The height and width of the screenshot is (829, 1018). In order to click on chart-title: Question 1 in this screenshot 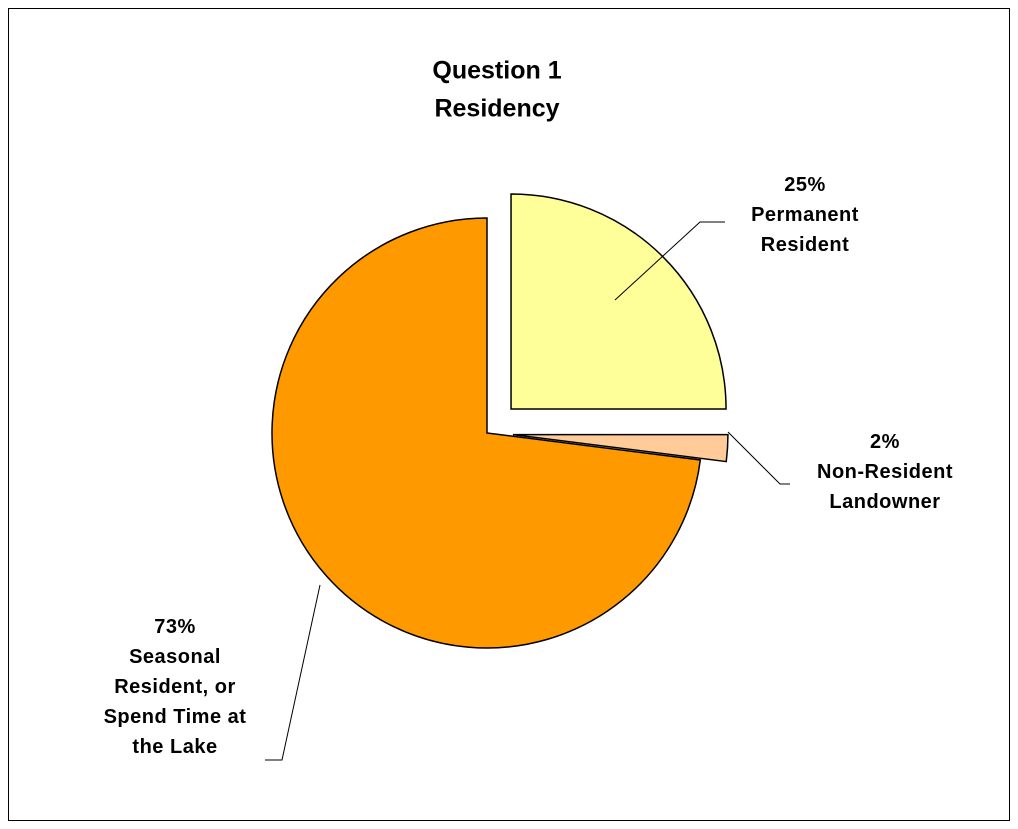, I will do `click(496, 71)`.